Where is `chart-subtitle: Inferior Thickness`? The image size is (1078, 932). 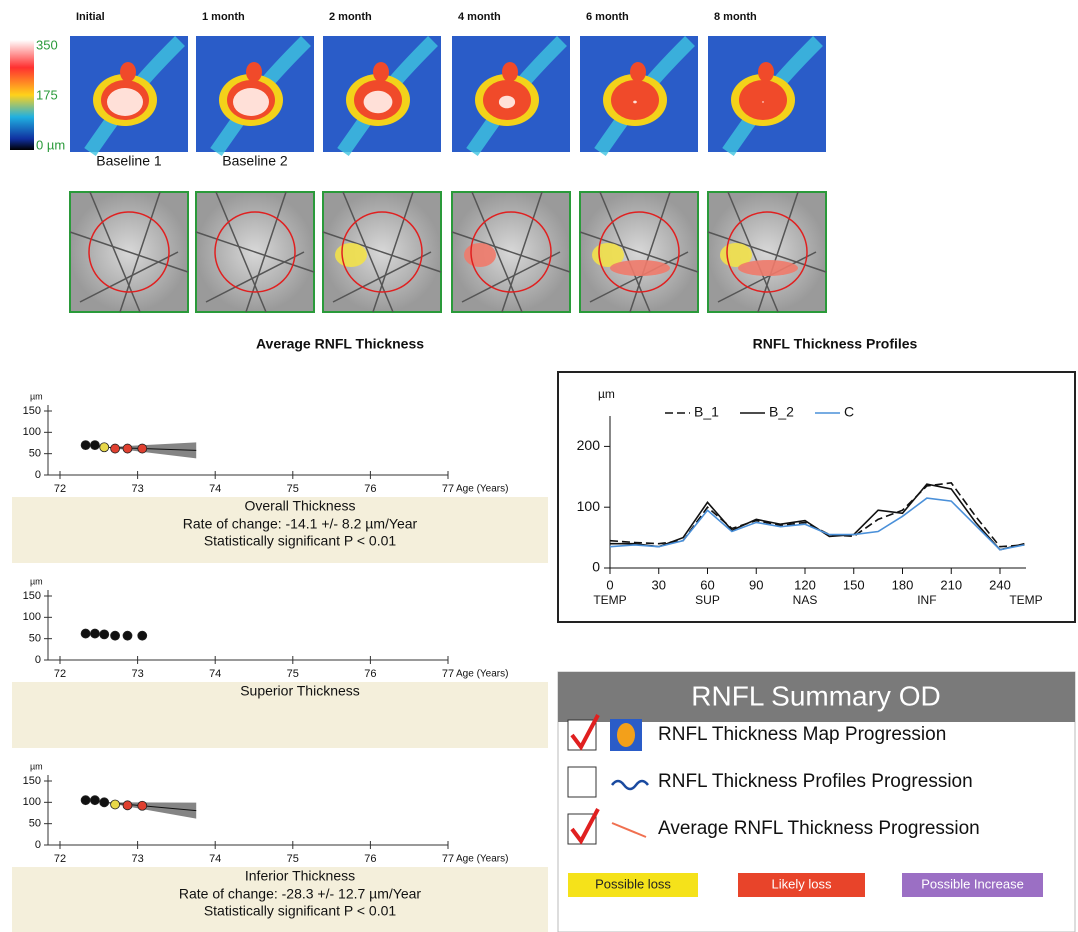 chart-subtitle: Inferior Thickness is located at coordinates (300, 876).